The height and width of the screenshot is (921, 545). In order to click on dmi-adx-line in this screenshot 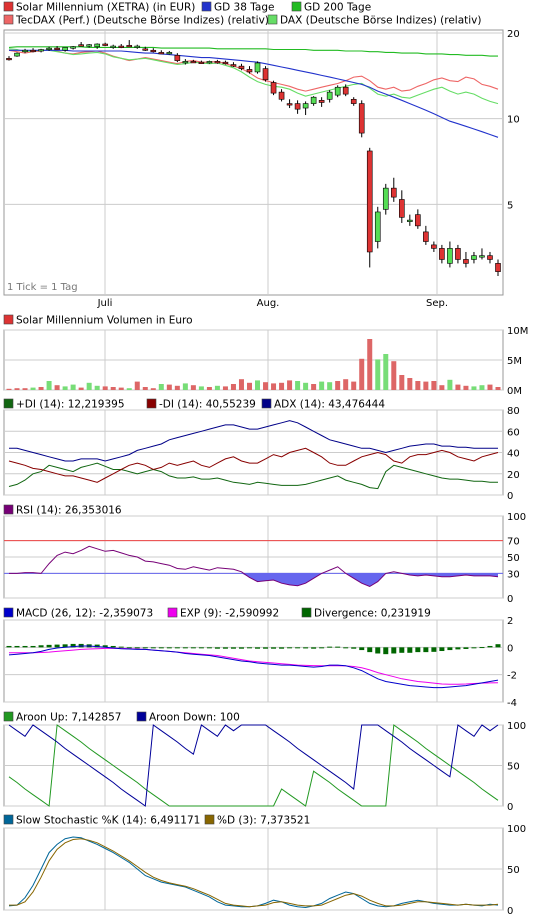, I will do `click(253, 441)`.